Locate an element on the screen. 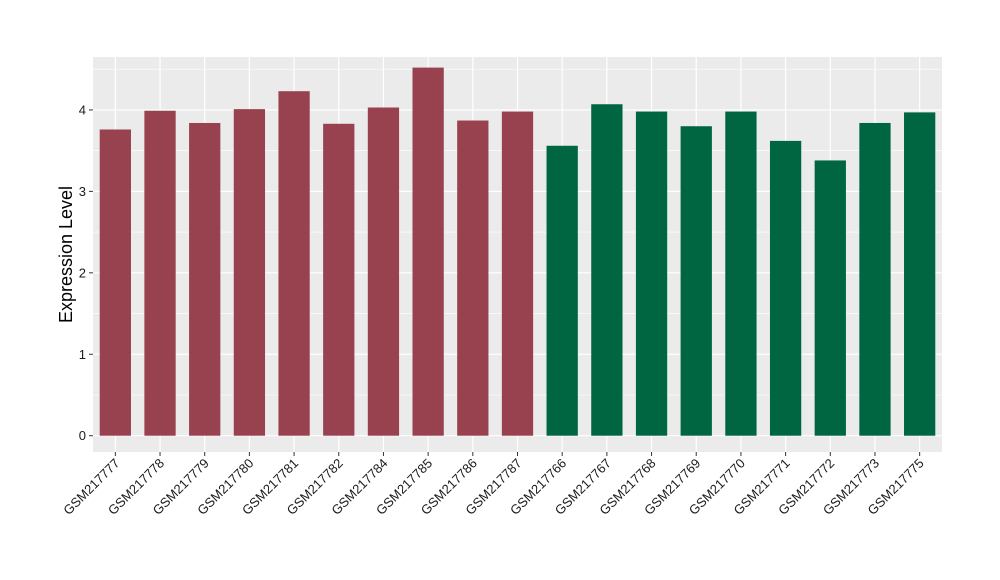 This screenshot has width=1000, height=580. bar-gsm217781 is located at coordinates (294, 263).